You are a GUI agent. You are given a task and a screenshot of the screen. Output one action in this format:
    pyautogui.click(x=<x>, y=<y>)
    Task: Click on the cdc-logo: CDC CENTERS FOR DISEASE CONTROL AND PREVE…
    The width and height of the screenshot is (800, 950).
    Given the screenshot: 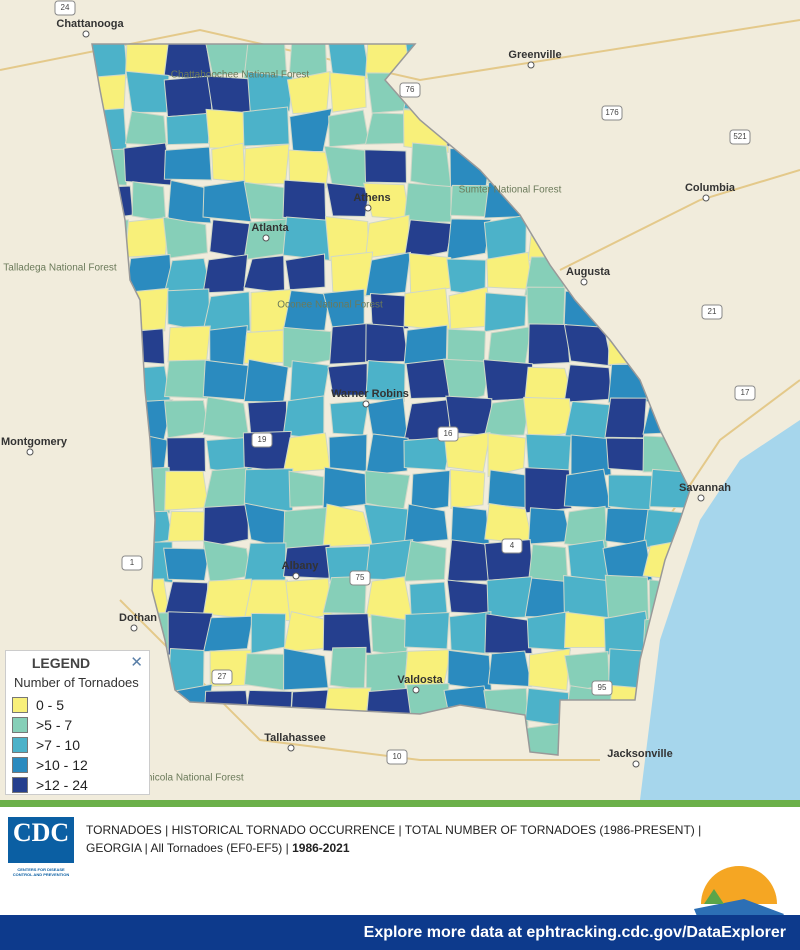 What is the action you would take?
    pyautogui.click(x=41, y=847)
    